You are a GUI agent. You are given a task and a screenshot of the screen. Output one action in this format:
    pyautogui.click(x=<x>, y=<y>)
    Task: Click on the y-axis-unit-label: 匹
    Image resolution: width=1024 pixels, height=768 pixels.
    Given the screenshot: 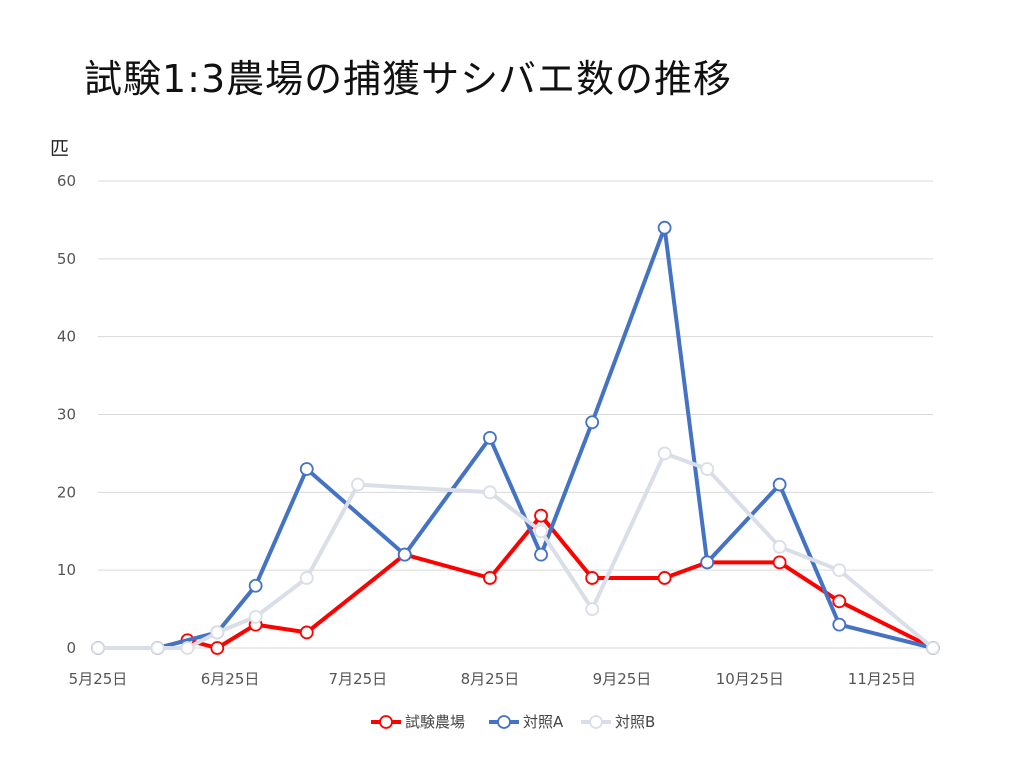 What is the action you would take?
    pyautogui.click(x=60, y=149)
    